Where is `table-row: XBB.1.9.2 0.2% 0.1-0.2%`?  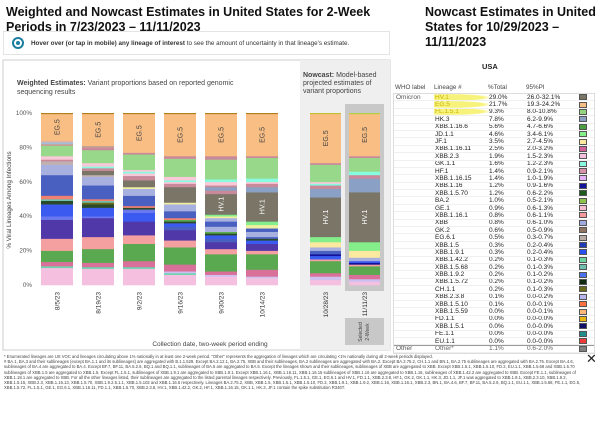
table-row: XBB.1.9.2 0.2% 0.1-0.2% is located at coordinates (494, 275).